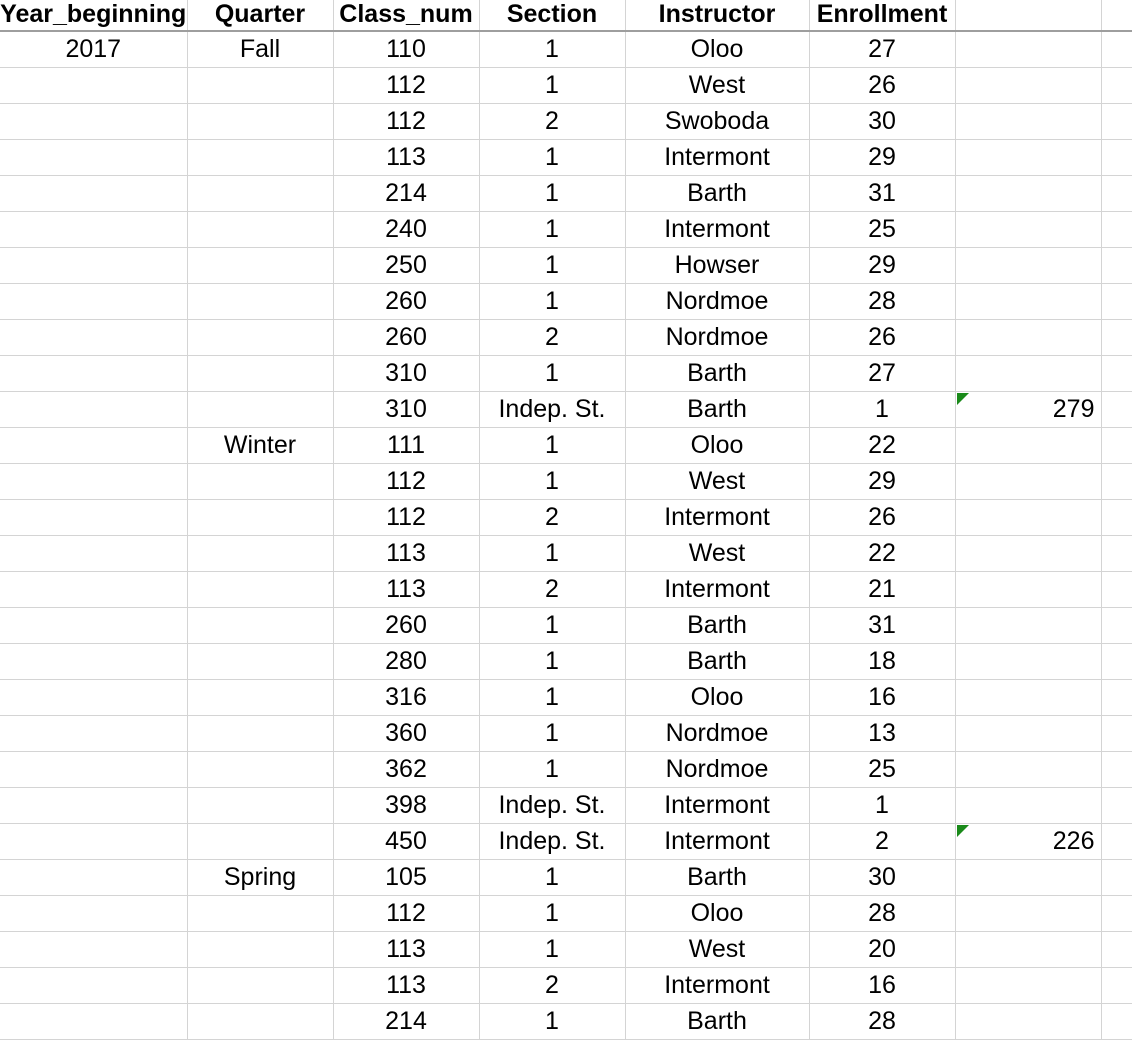  Describe the element at coordinates (882, 481) in the screenshot. I see `cell-enrollment: 29` at that location.